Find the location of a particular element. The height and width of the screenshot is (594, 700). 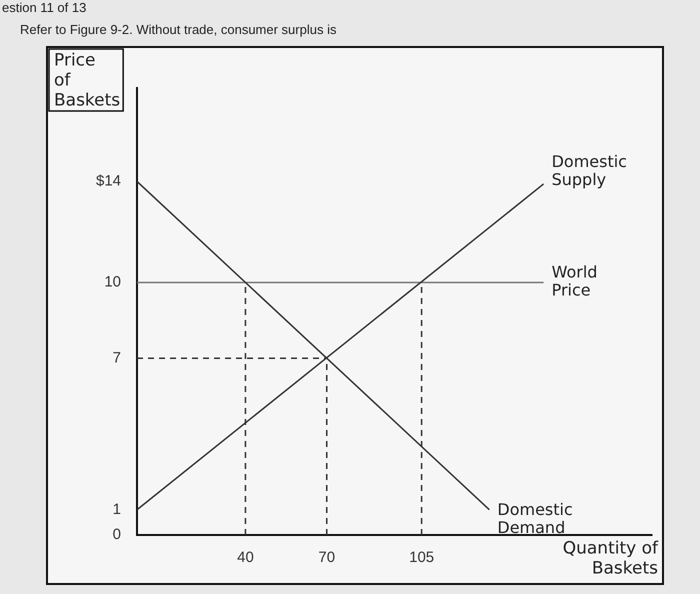

chart-title: estion 11 of 13 is located at coordinates (44, 7).